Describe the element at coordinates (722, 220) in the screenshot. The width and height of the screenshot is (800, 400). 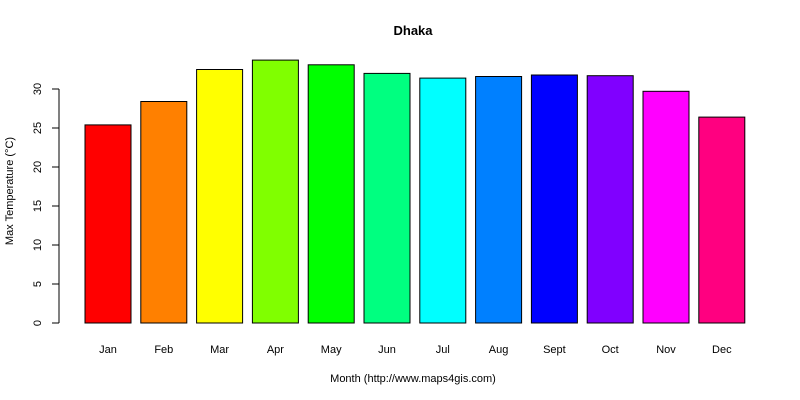
I see `bar-dec` at that location.